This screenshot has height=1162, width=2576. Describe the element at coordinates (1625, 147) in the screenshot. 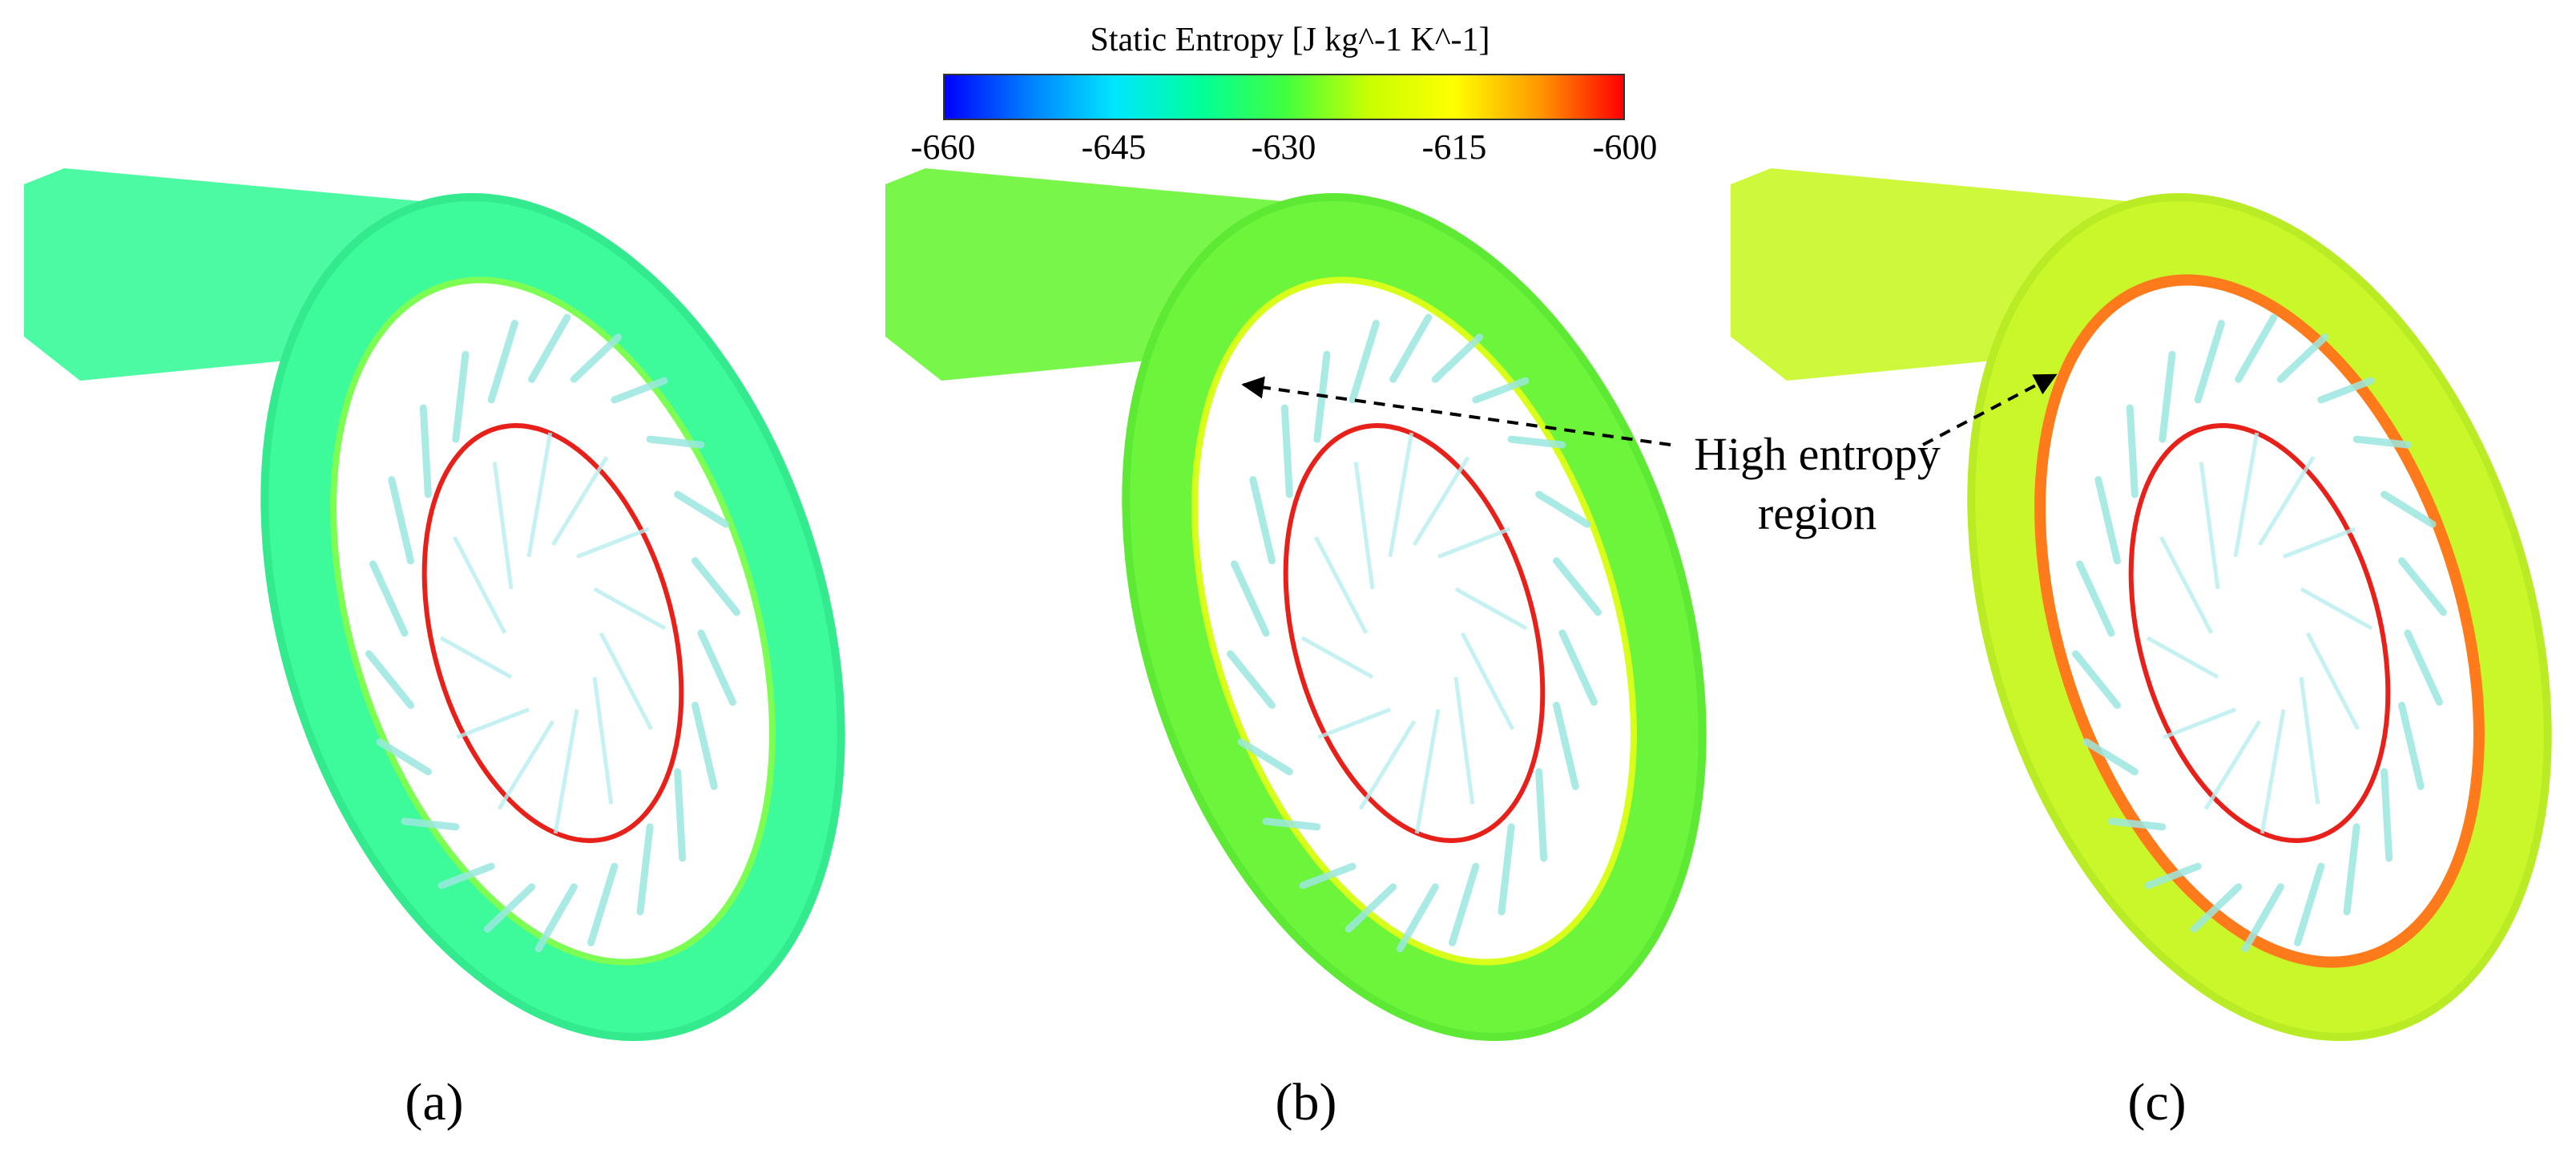

I see `colorbar-tick: -600` at that location.